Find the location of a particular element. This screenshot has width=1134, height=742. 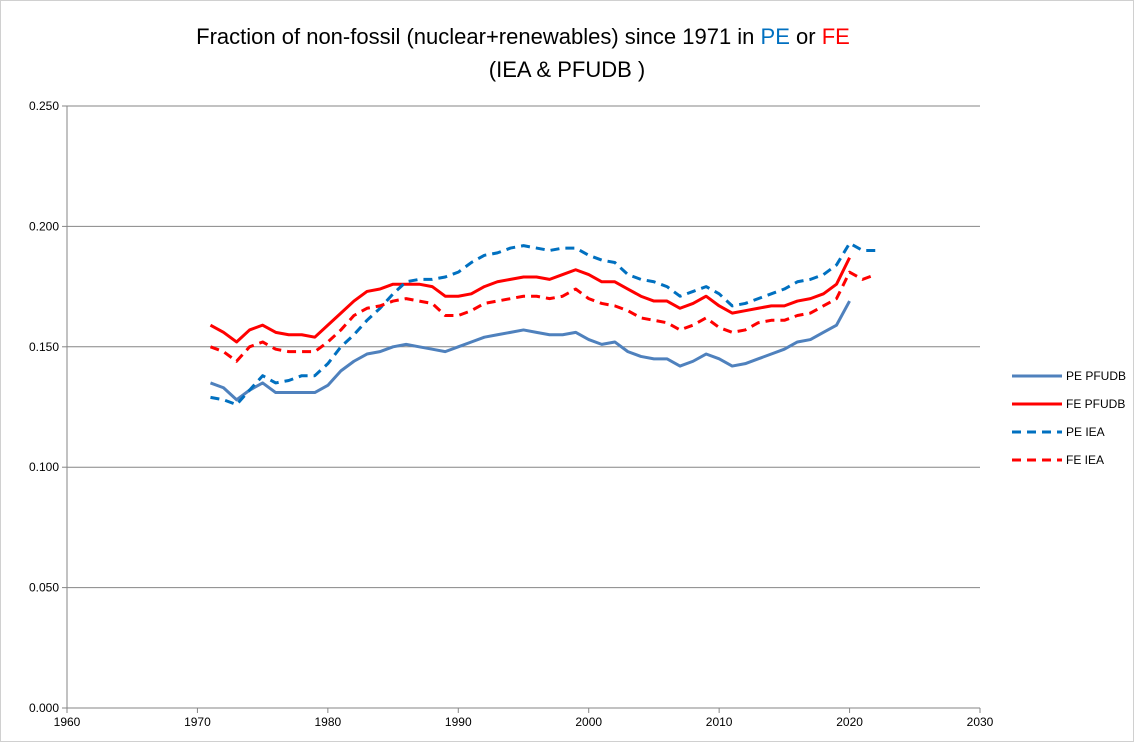

legend-label: FE IEA is located at coordinates (1085, 460).